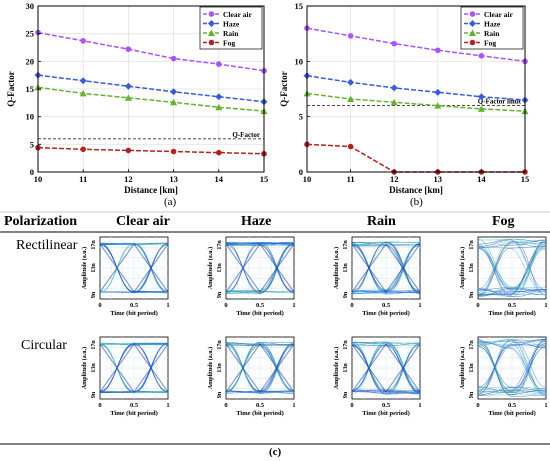  I want to click on series-fog, so click(151, 150).